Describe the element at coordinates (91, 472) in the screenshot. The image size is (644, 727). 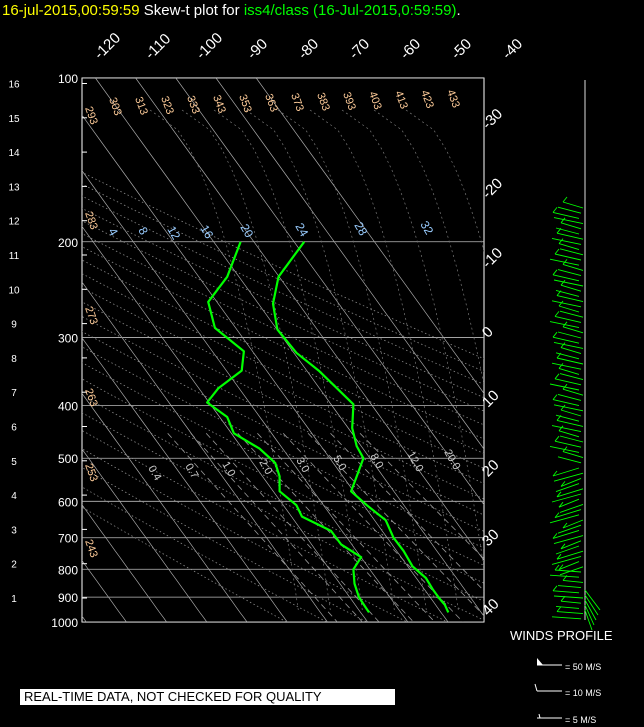
I see `theta-label-left: 253` at that location.